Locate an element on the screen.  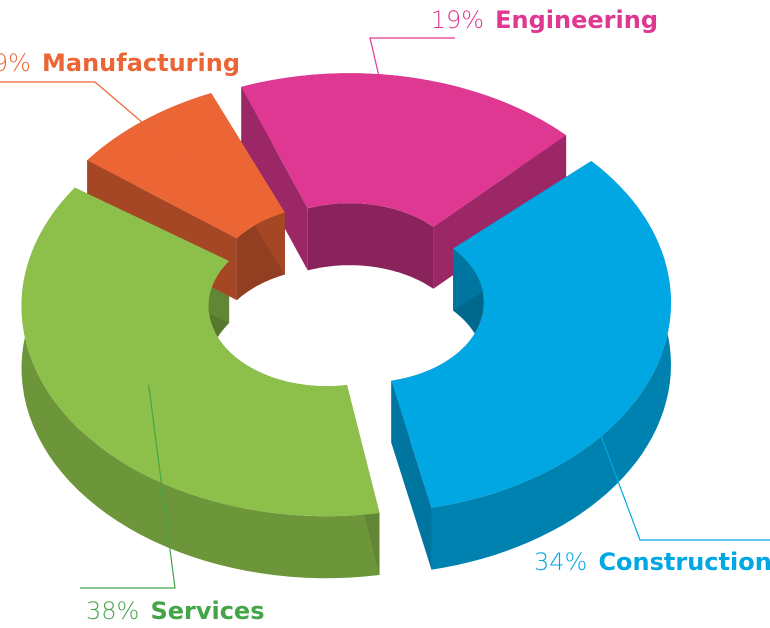
manufacturing-slice is located at coordinates (186, 166).